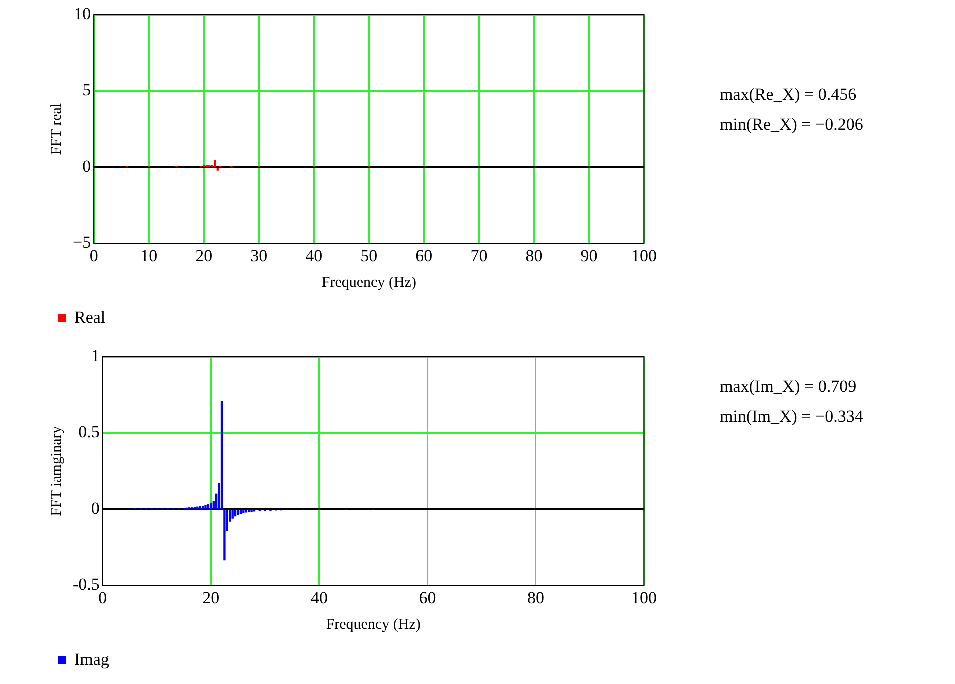 Image resolution: width=955 pixels, height=684 pixels. Describe the element at coordinates (479, 256) in the screenshot. I see `x-tick-label: 70` at that location.